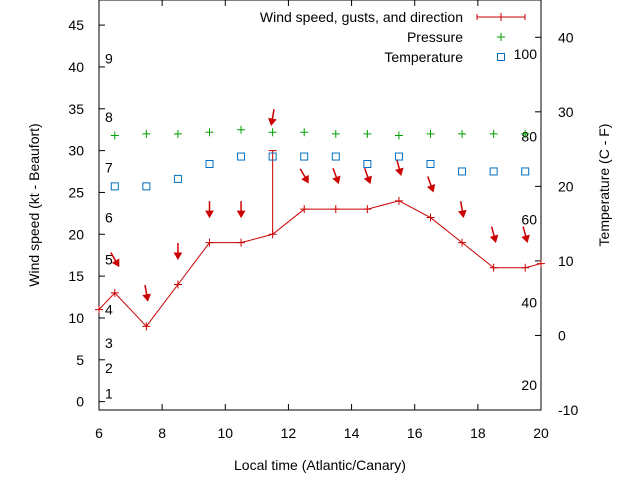 The height and width of the screenshot is (480, 640). I want to click on y-tick-label: 20, so click(76, 234).